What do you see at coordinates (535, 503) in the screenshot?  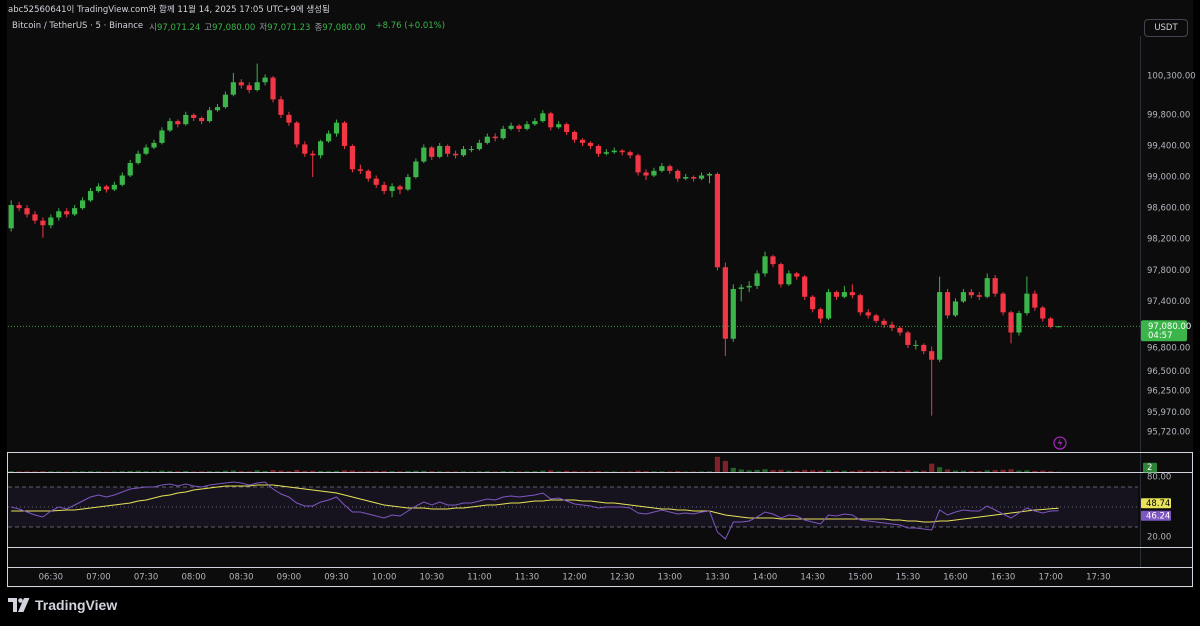 I see `rsi-ma-line` at bounding box center [535, 503].